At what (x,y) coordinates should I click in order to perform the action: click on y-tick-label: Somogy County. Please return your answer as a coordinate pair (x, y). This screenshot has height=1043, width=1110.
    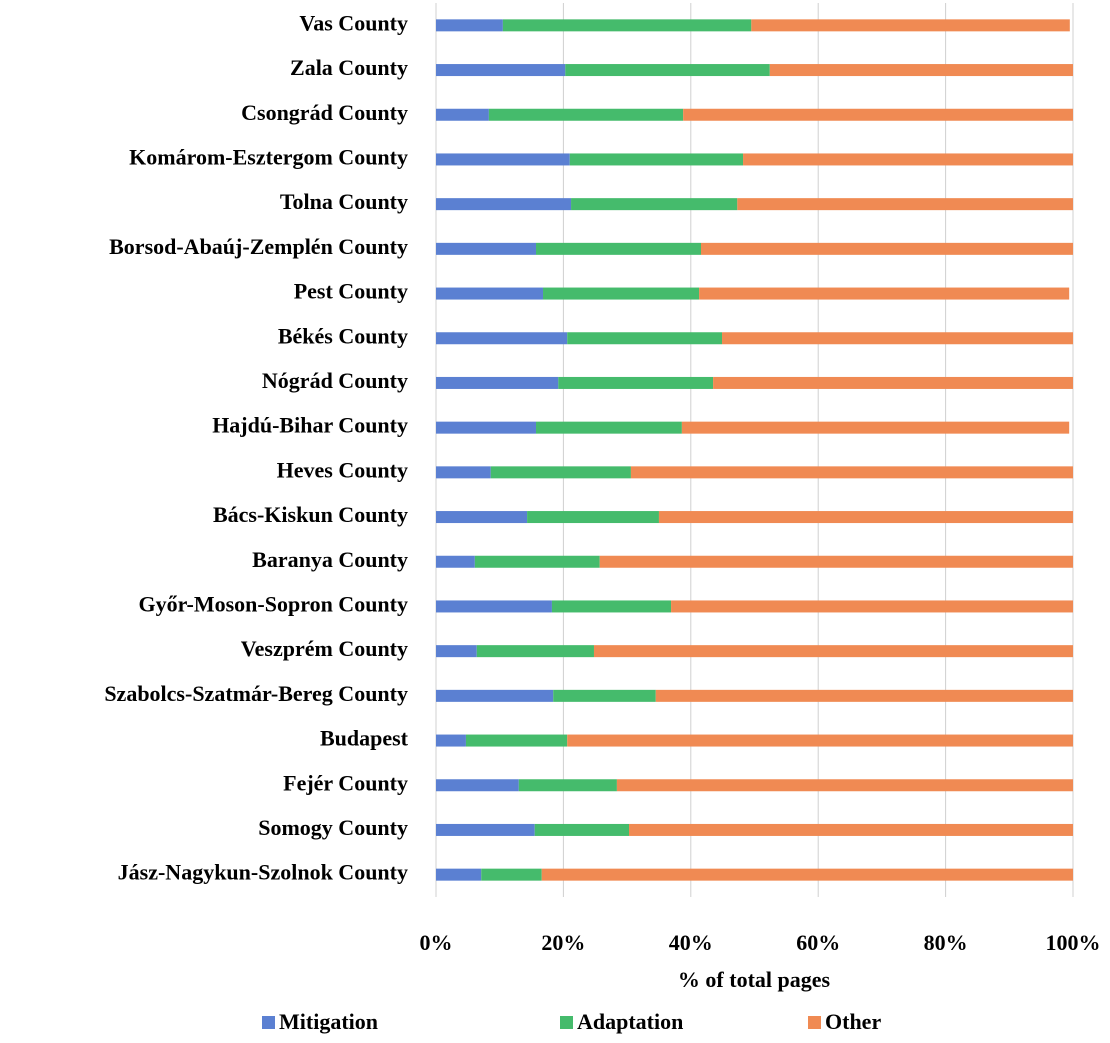
    Looking at the image, I should click on (333, 827).